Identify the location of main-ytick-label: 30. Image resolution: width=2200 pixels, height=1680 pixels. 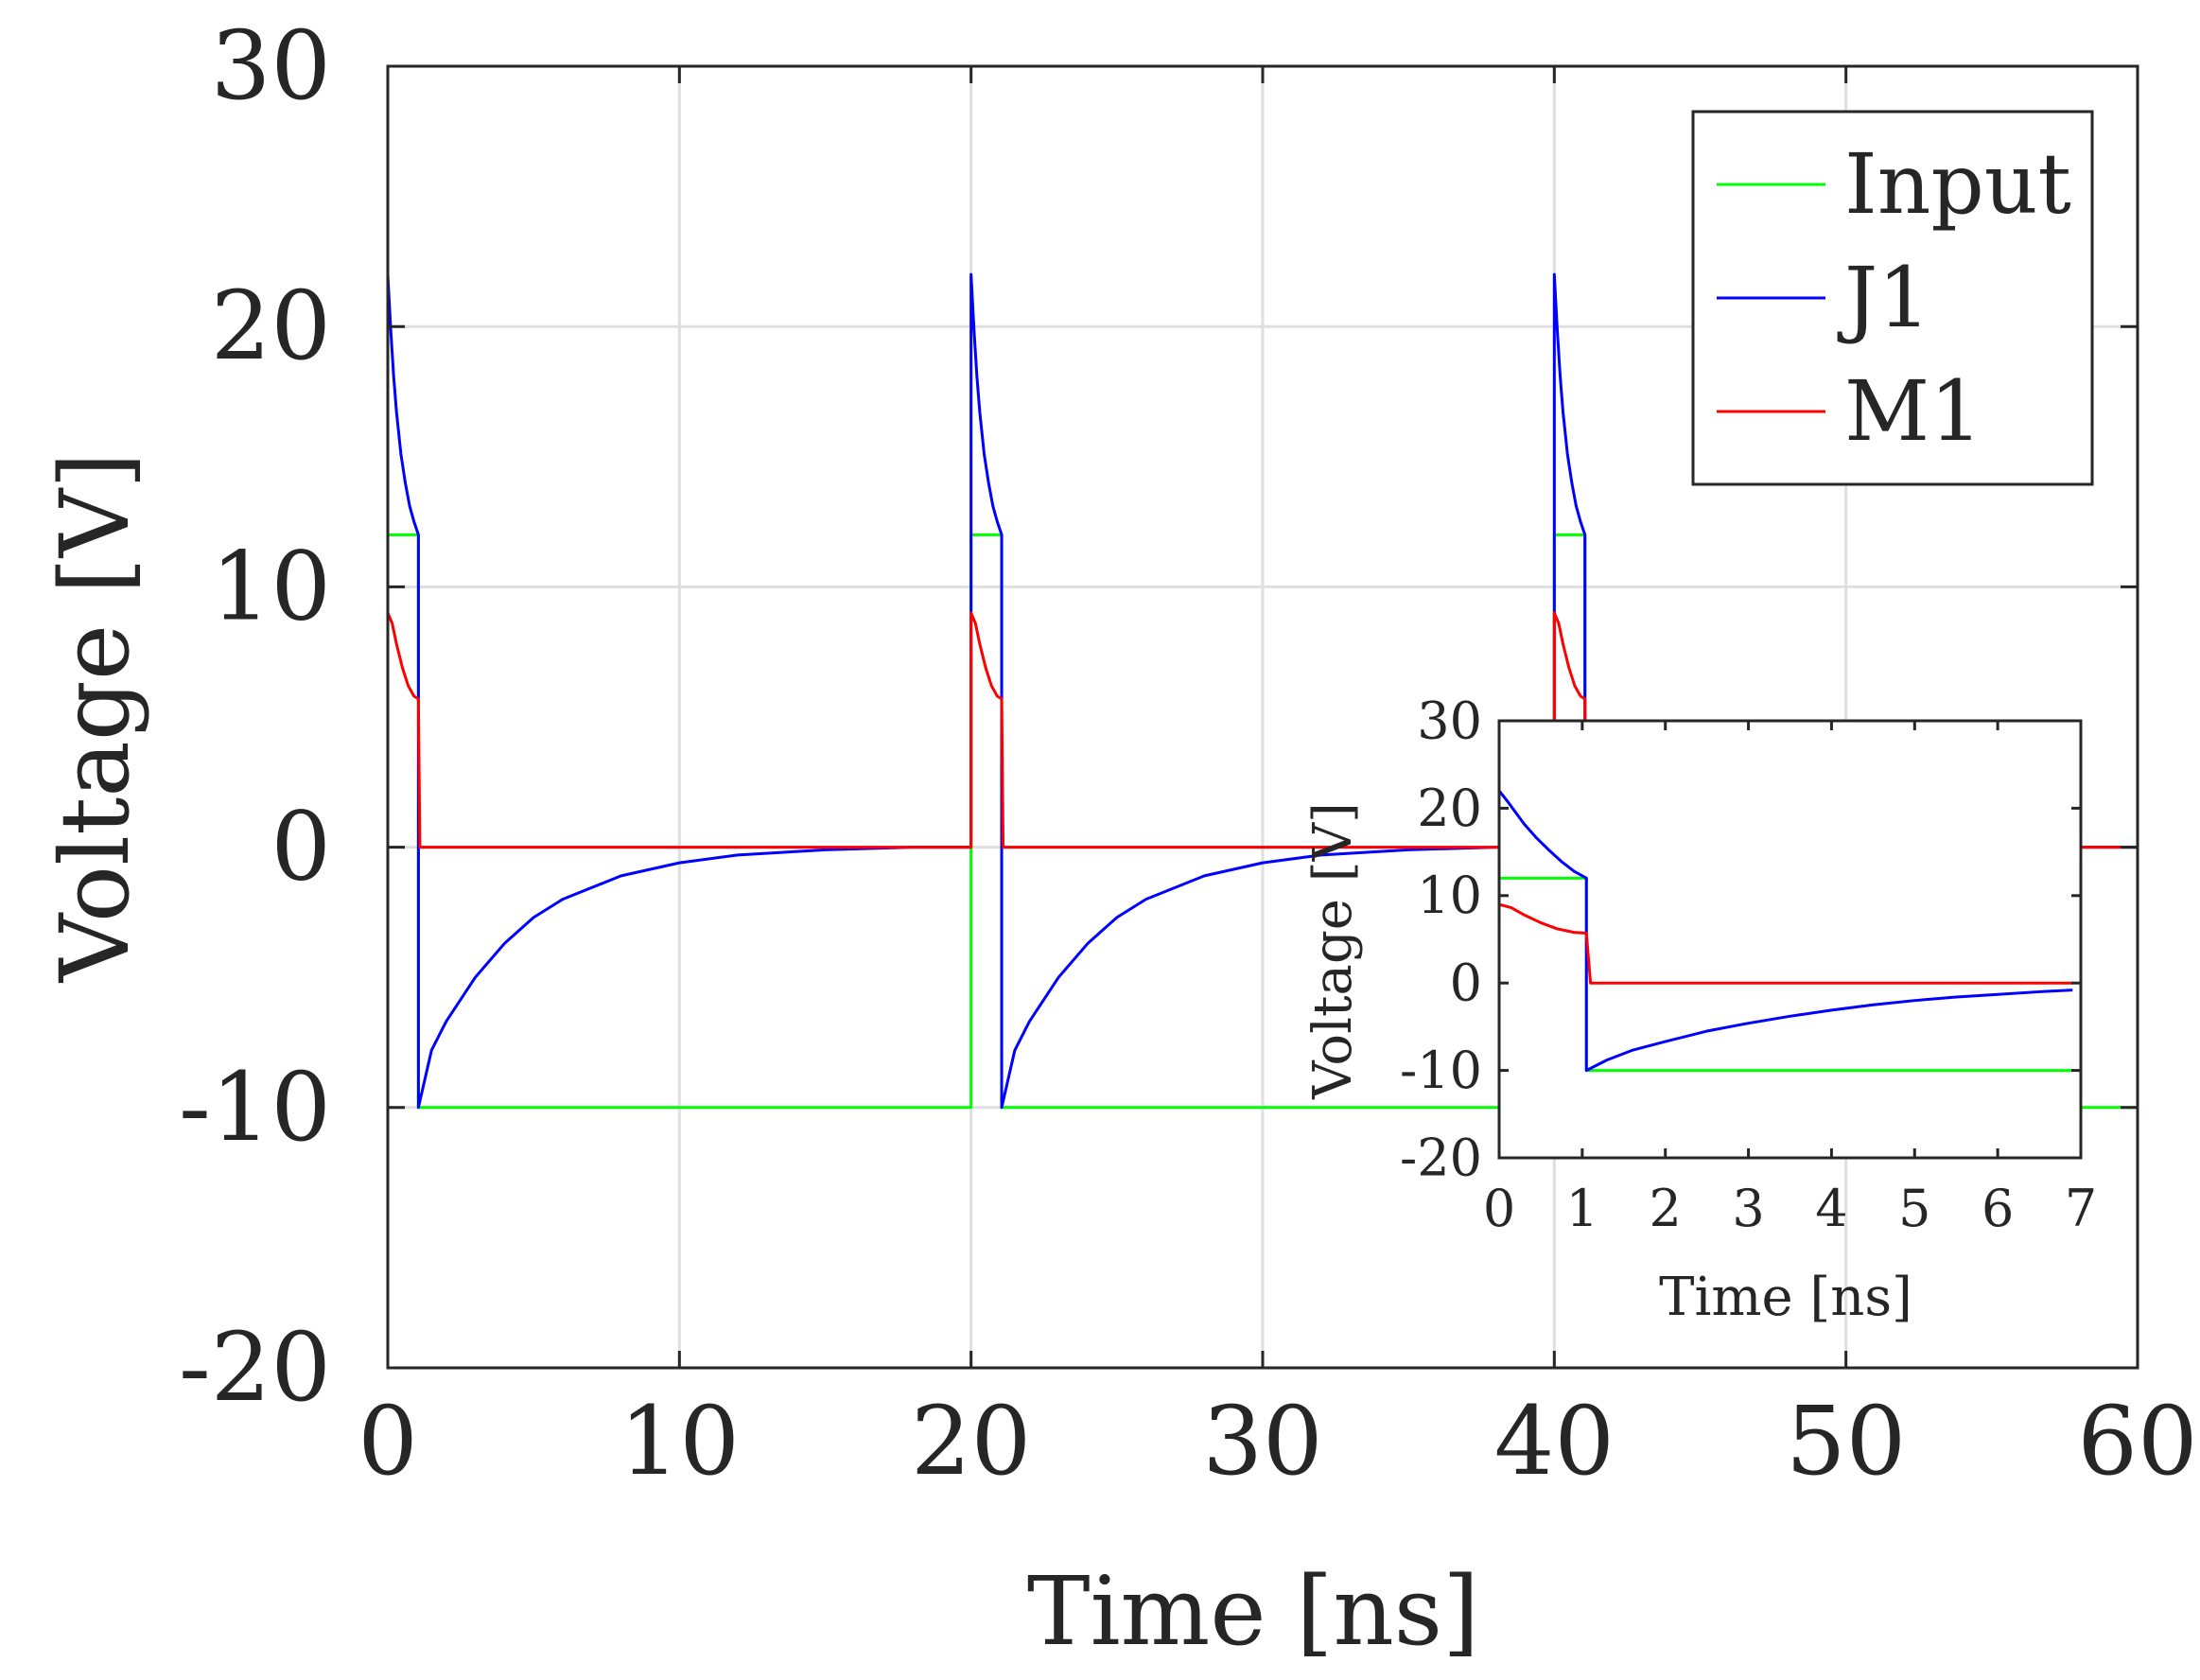
(271, 65).